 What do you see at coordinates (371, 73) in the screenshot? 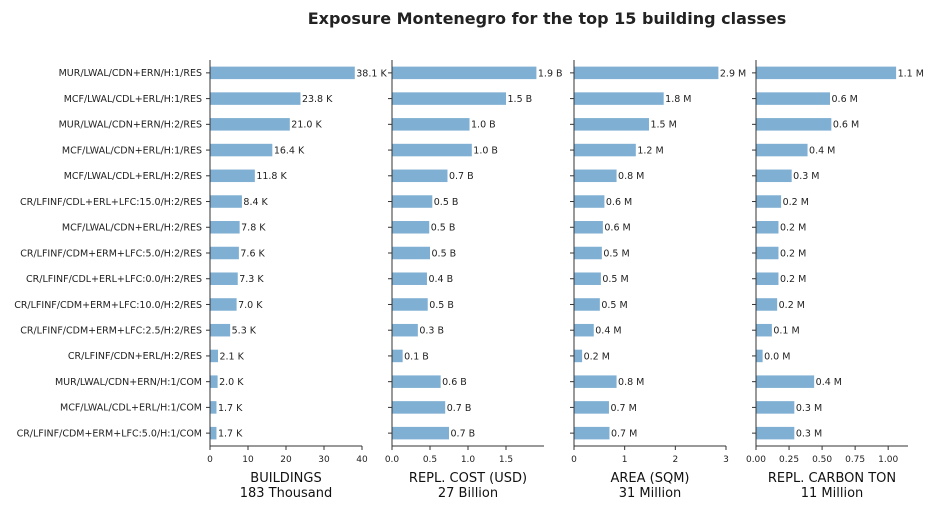
I see `bar-value-label: 38.1 K` at bounding box center [371, 73].